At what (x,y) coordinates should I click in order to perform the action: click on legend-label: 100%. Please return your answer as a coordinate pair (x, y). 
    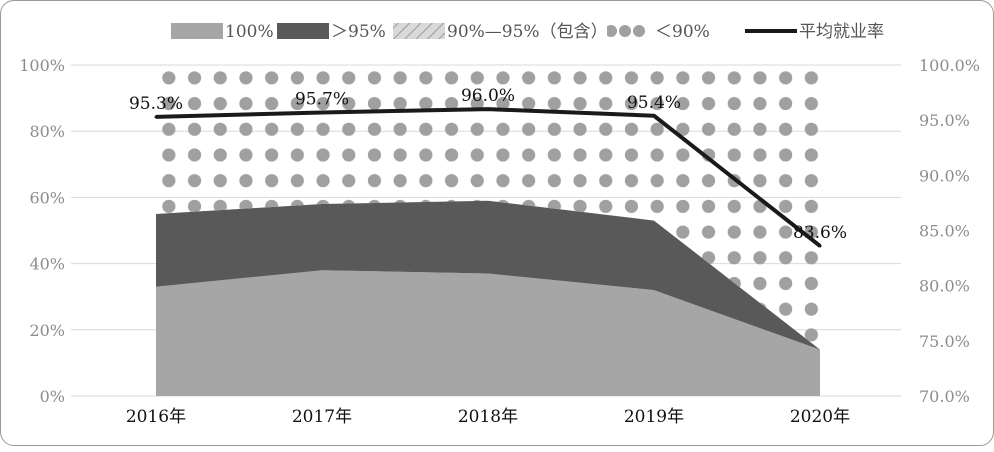
    Looking at the image, I should click on (249, 32).